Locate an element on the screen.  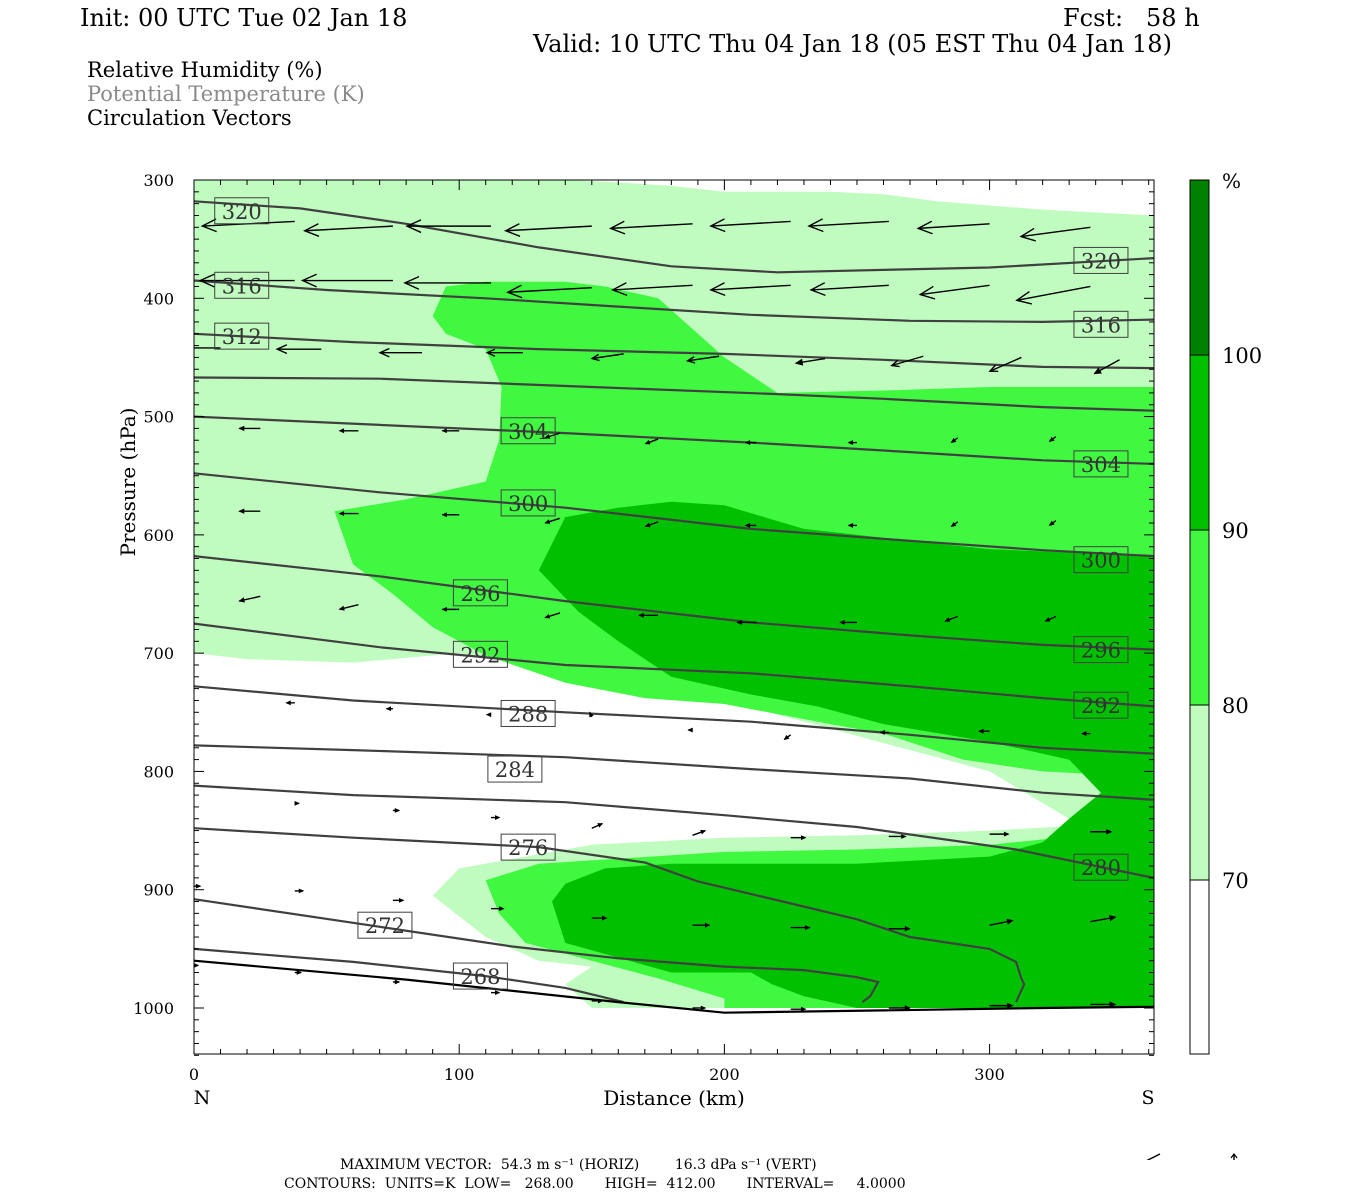
y-tick-label: 1000 is located at coordinates (153, 1008).